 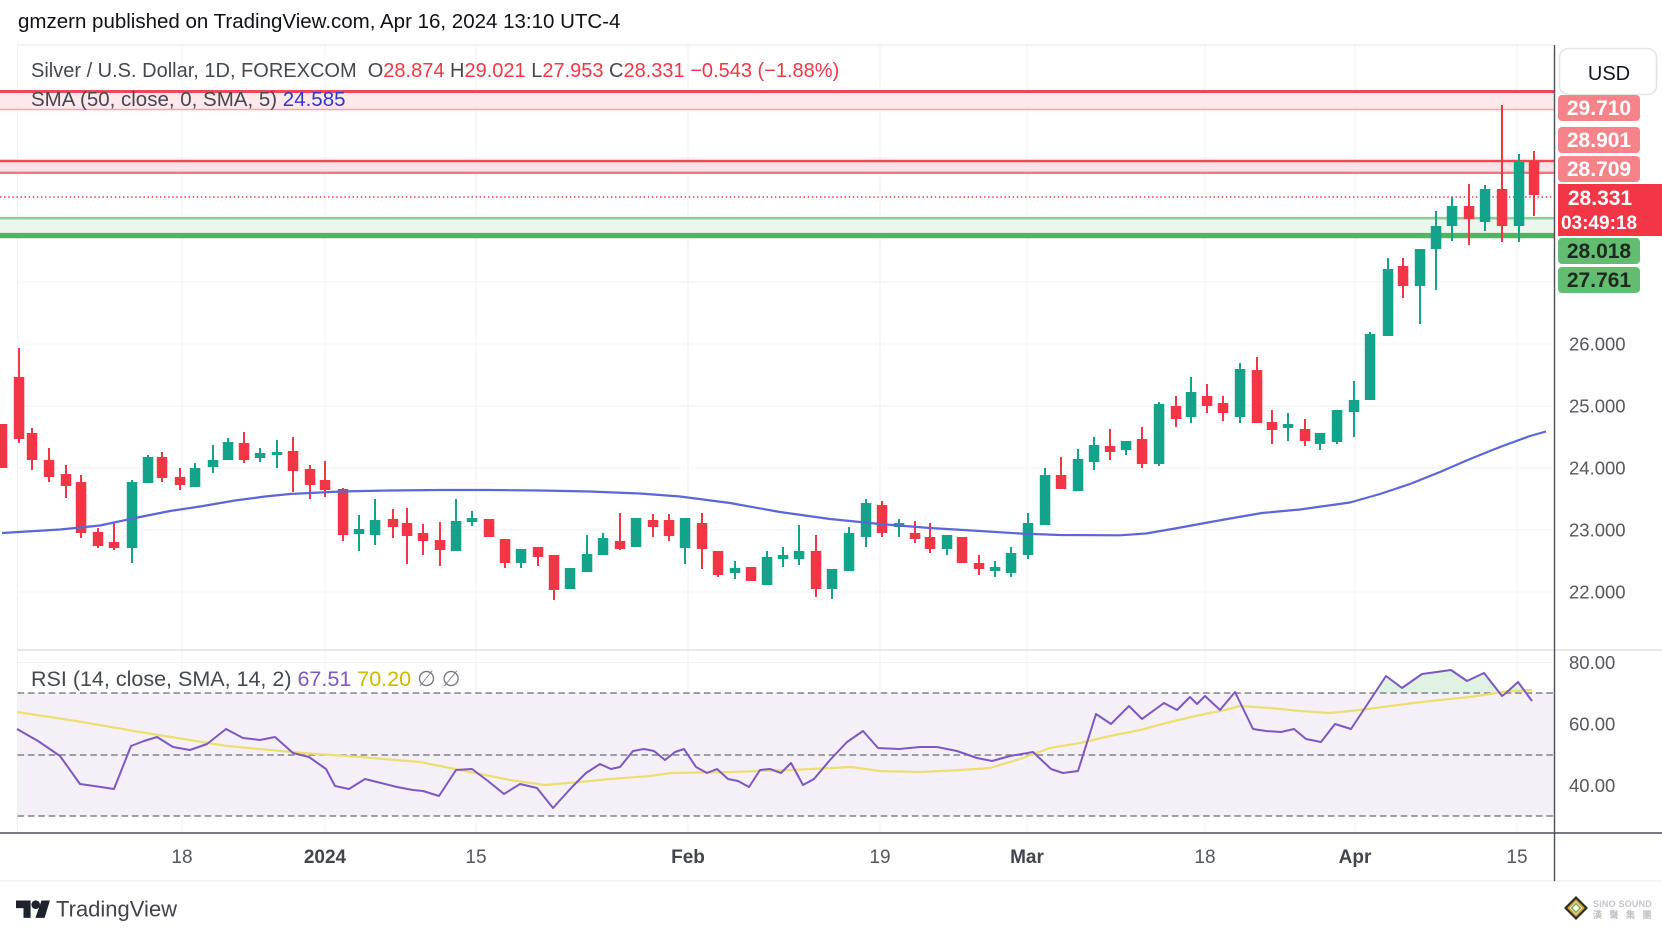 What do you see at coordinates (1626, 914) in the screenshot?
I see `svg-text: 漢聲集團` at bounding box center [1626, 914].